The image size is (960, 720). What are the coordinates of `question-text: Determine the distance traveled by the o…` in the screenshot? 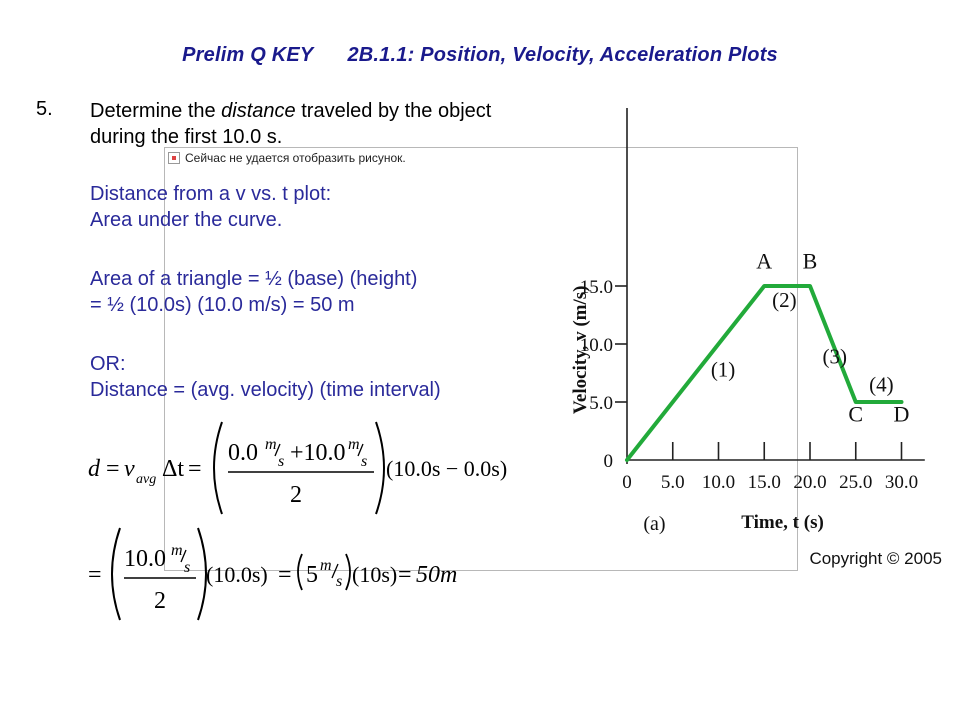 It's located at (305, 124).